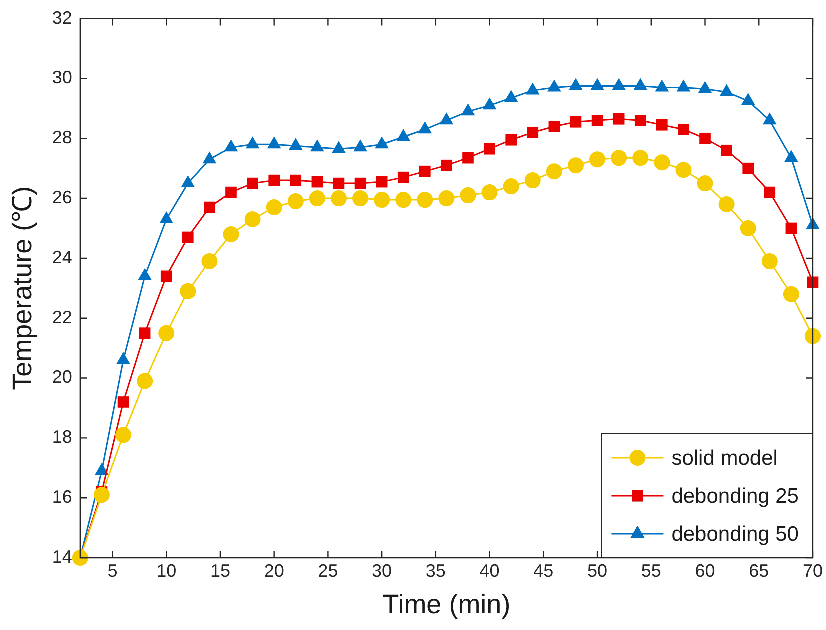 Image resolution: width=826 pixels, height=630 pixels. Describe the element at coordinates (725, 458) in the screenshot. I see `legend-label: solid model` at that location.